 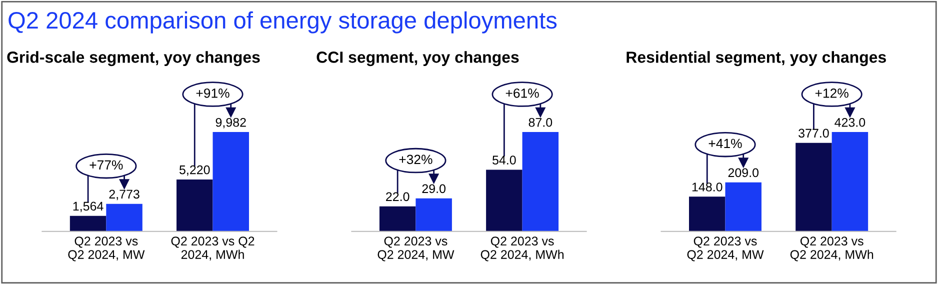 I want to click on data-label: 5,220, so click(x=194, y=170).